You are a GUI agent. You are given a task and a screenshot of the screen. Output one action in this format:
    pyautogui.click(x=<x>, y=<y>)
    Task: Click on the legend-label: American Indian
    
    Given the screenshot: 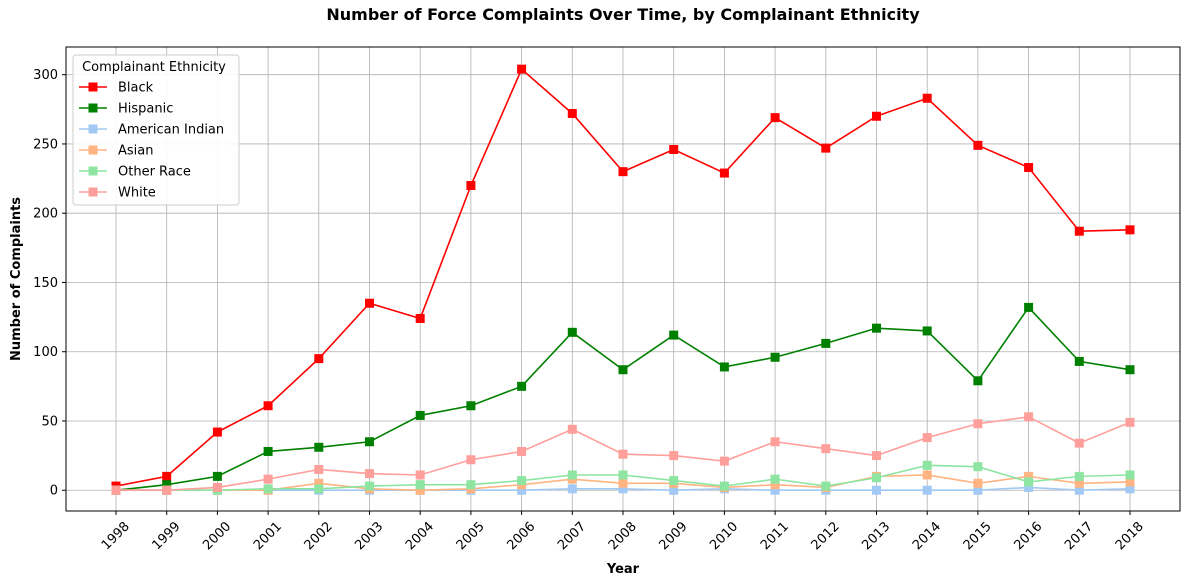 What is the action you would take?
    pyautogui.click(x=171, y=130)
    